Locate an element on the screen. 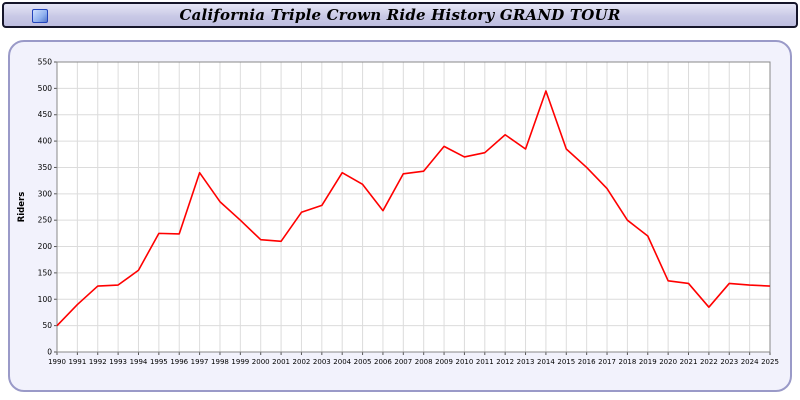  y-axis-label: Riders is located at coordinates (22, 207).